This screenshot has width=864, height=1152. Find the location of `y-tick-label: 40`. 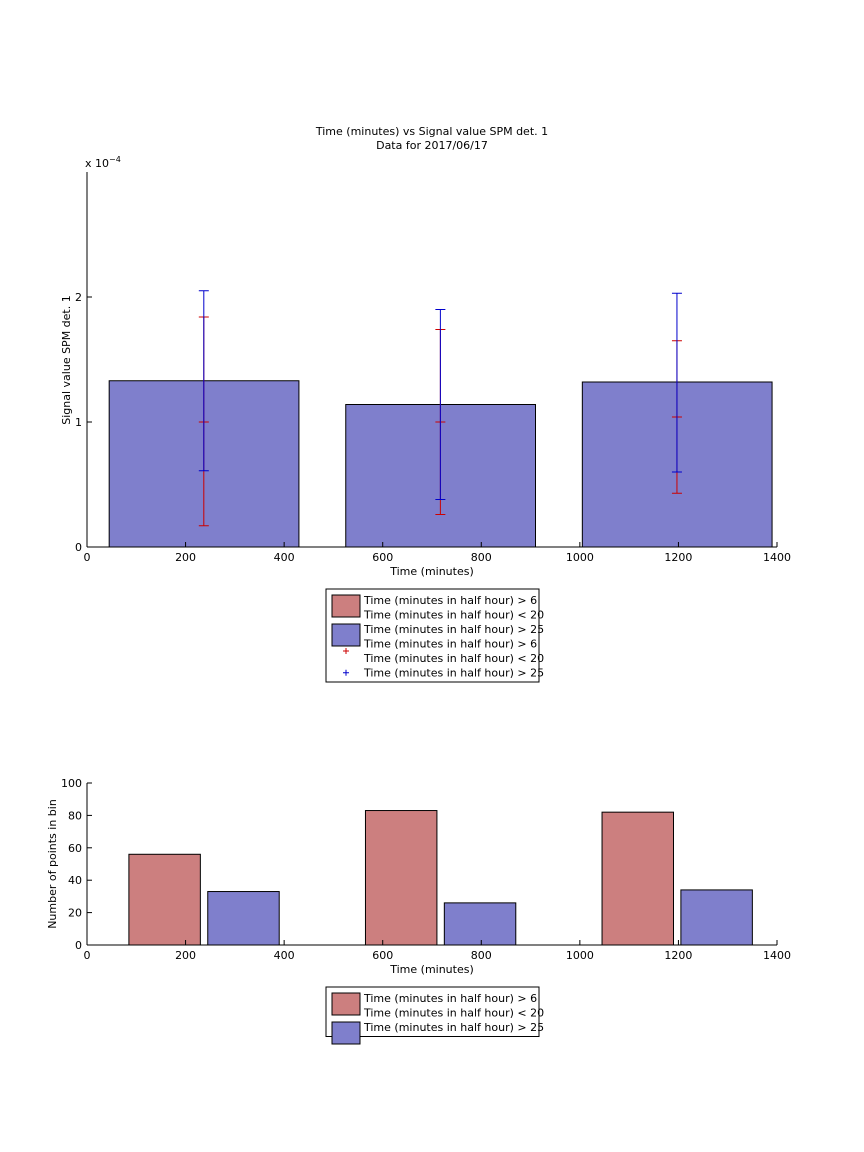

y-tick-label: 40 is located at coordinates (75, 880).